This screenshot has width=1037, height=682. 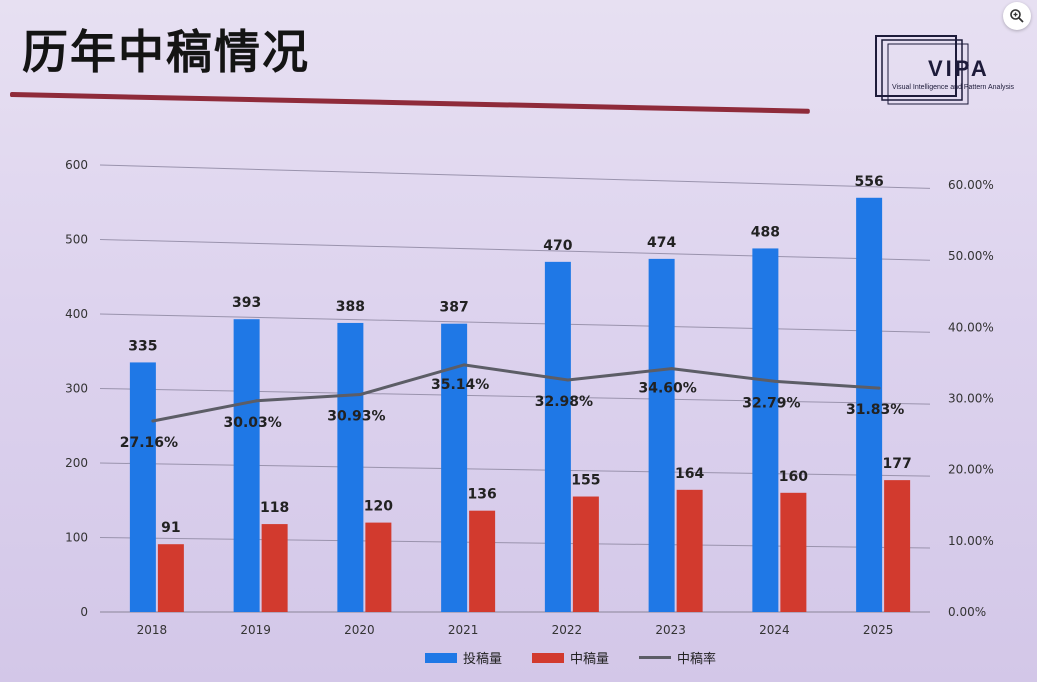 What do you see at coordinates (953, 87) in the screenshot?
I see `logo-subtitle: Visual Intelligence and Pattern Analysis` at bounding box center [953, 87].